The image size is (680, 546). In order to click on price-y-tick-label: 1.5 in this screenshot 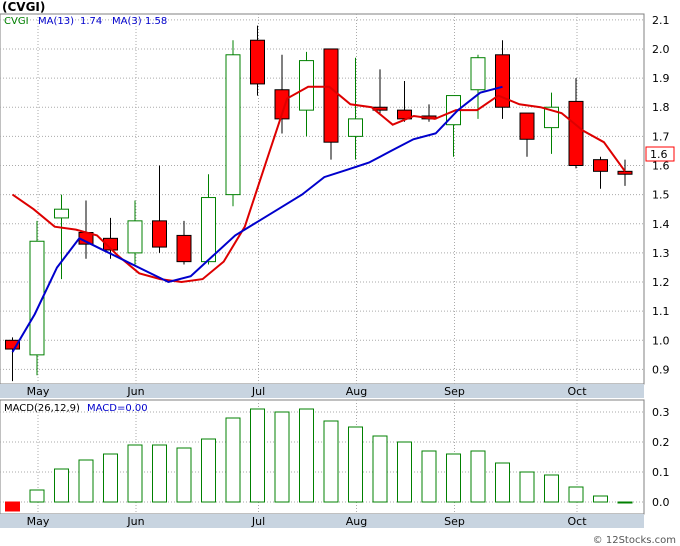, I will do `click(661, 195)`.